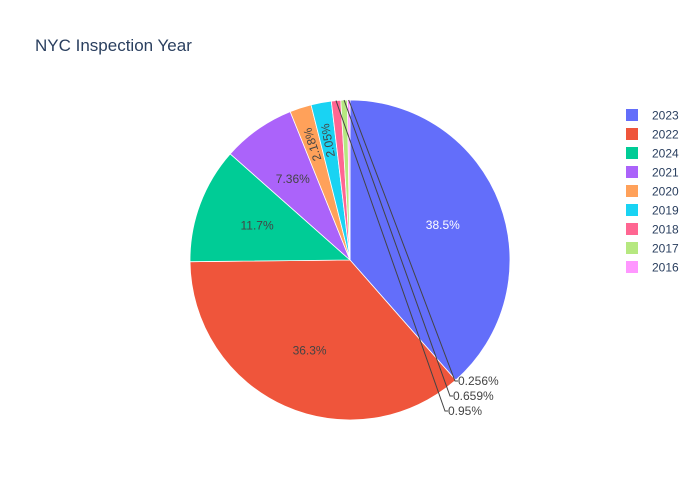 This screenshot has width=700, height=500. I want to click on legend-swatch-2024, so click(632, 153).